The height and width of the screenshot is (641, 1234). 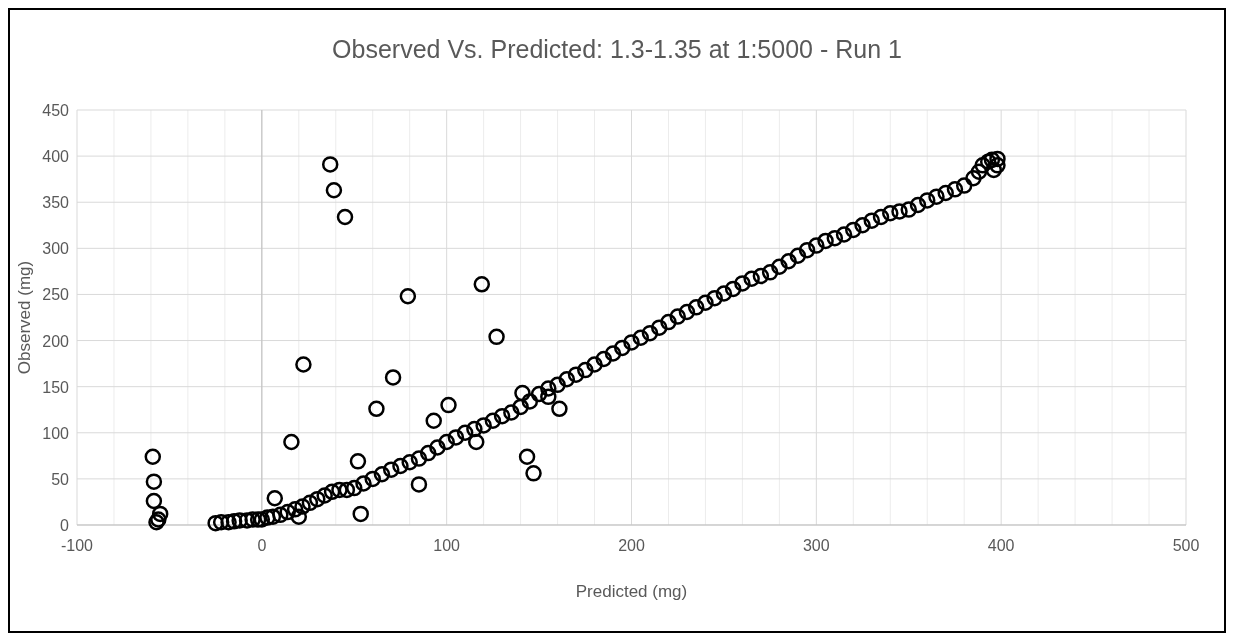 What do you see at coordinates (816, 545) in the screenshot?
I see `x-tick-label: 300` at bounding box center [816, 545].